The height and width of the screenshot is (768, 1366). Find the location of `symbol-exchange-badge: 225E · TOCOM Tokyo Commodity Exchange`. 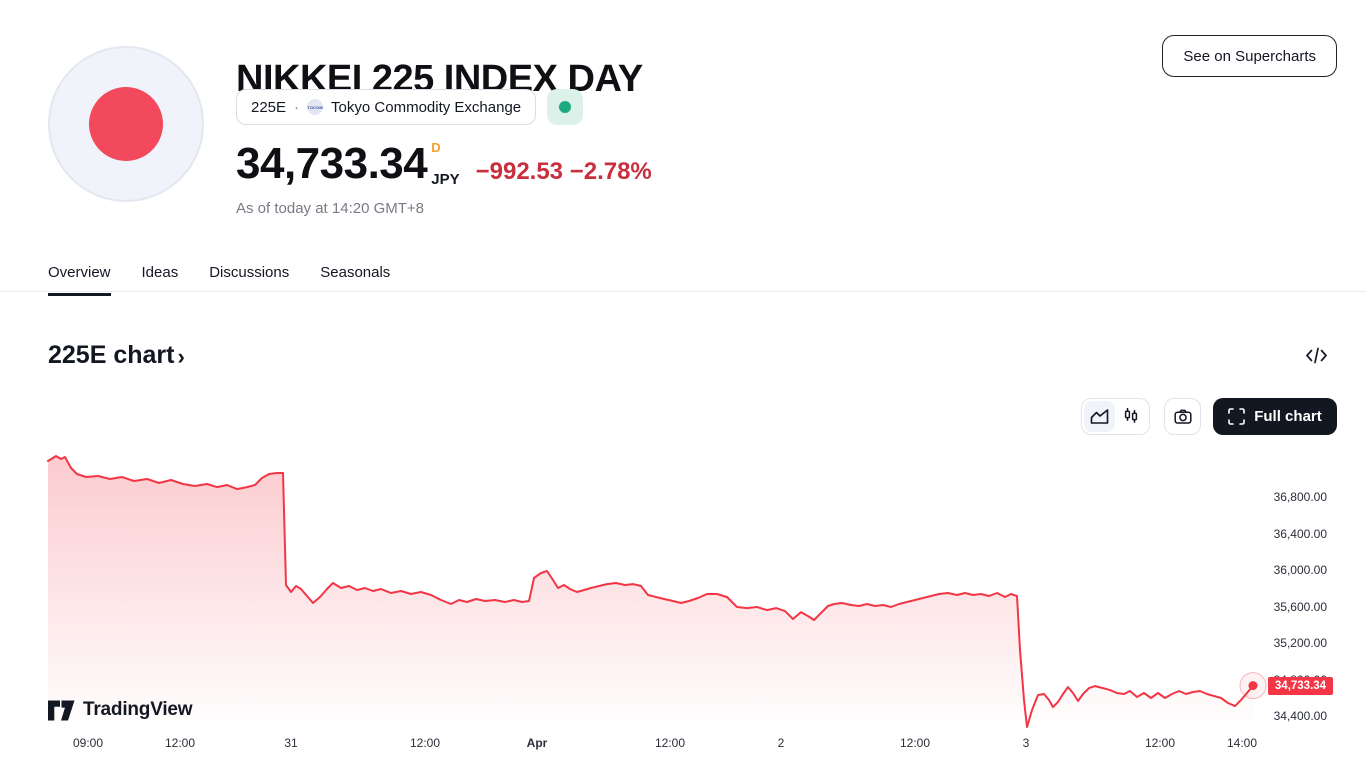

symbol-exchange-badge: 225E · TOCOM Tokyo Commodity Exchange is located at coordinates (386, 107).